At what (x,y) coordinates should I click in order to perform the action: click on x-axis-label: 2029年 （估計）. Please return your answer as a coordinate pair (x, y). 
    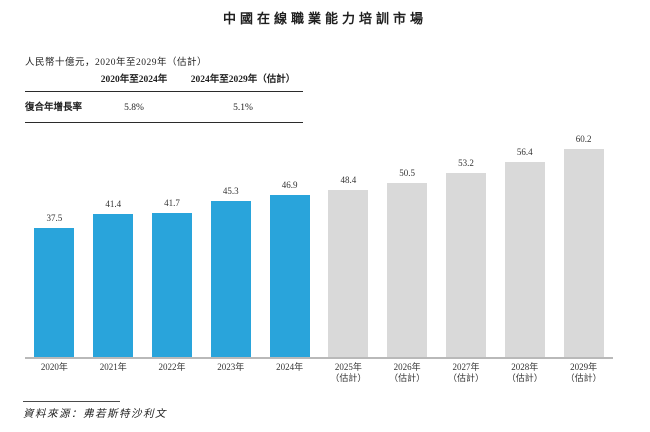
    Looking at the image, I should click on (583, 373).